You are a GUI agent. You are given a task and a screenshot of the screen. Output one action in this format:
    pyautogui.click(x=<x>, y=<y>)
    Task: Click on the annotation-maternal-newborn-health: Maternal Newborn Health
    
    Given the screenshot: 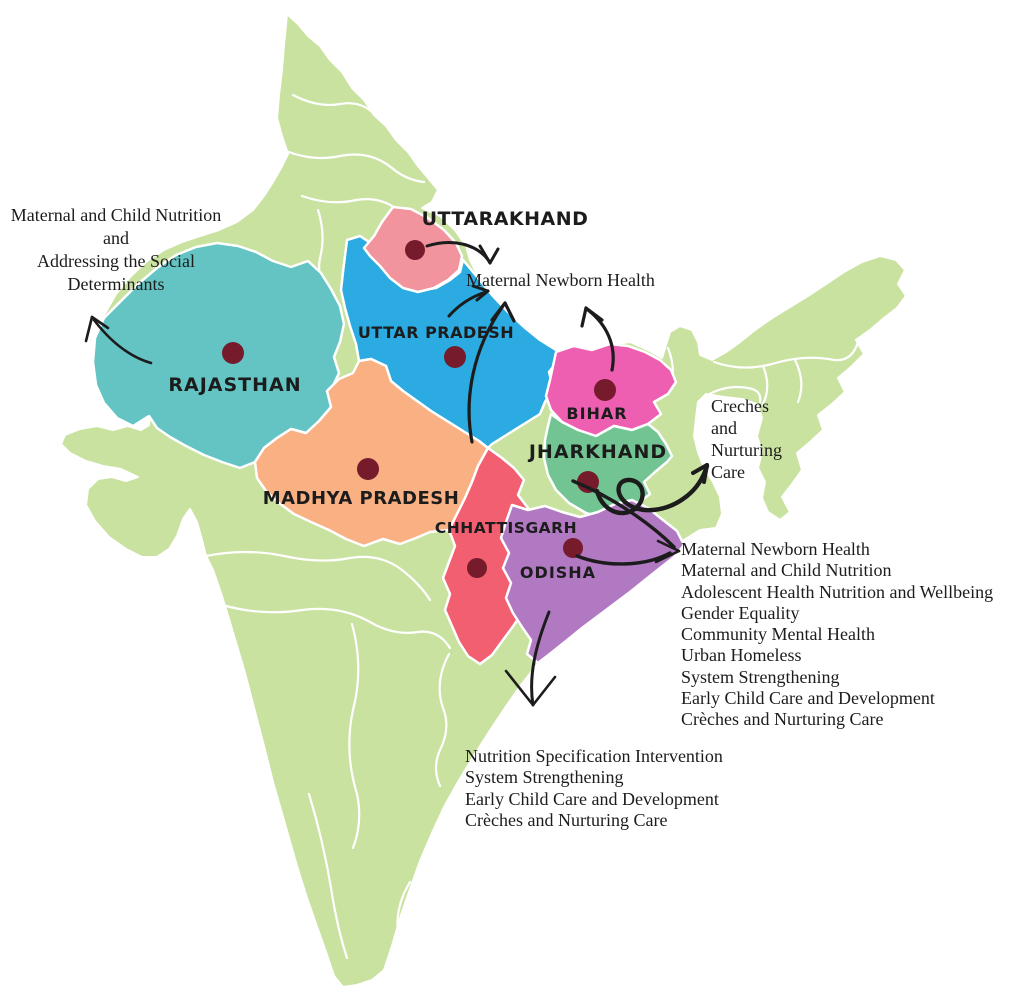 What is the action you would take?
    pyautogui.click(x=560, y=280)
    